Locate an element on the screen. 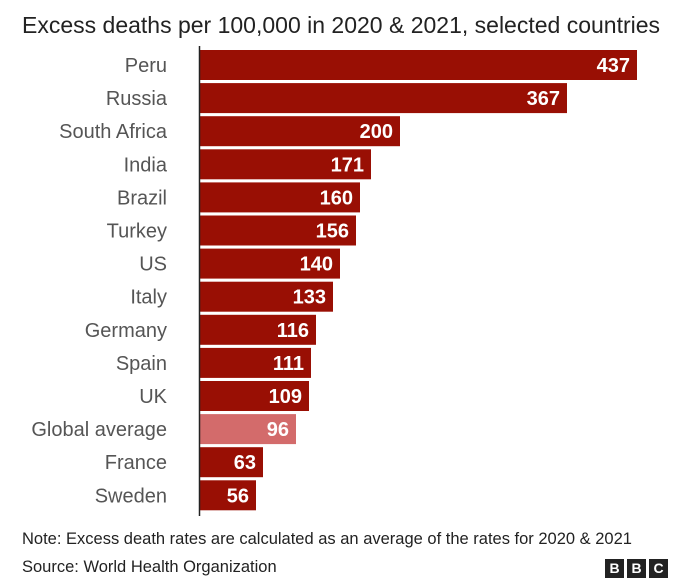 The image size is (689, 586). category-label: US is located at coordinates (153, 265).